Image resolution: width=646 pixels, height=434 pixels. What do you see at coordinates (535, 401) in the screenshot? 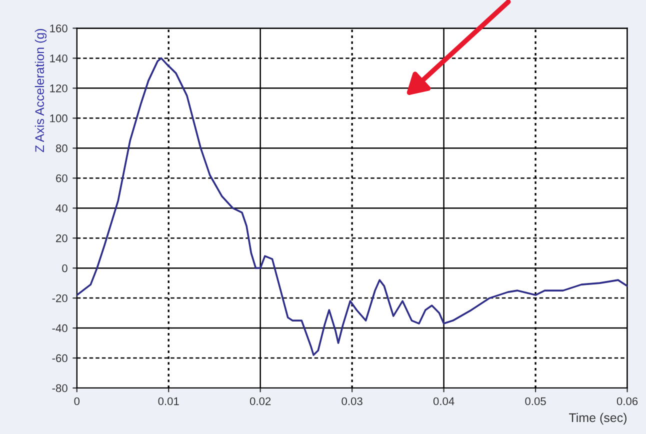
I see `x-tick-label: 0.05` at bounding box center [535, 401].